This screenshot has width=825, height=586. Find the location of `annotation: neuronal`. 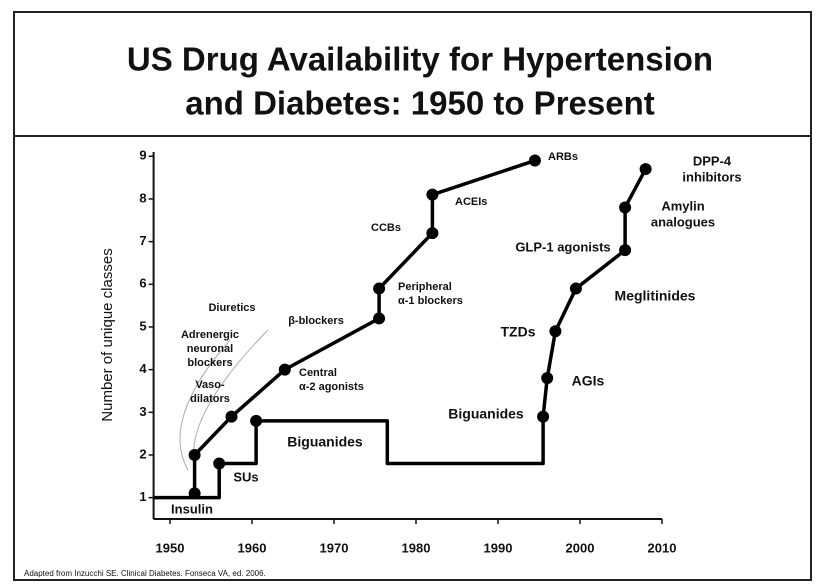

annotation: neuronal is located at coordinates (210, 349).